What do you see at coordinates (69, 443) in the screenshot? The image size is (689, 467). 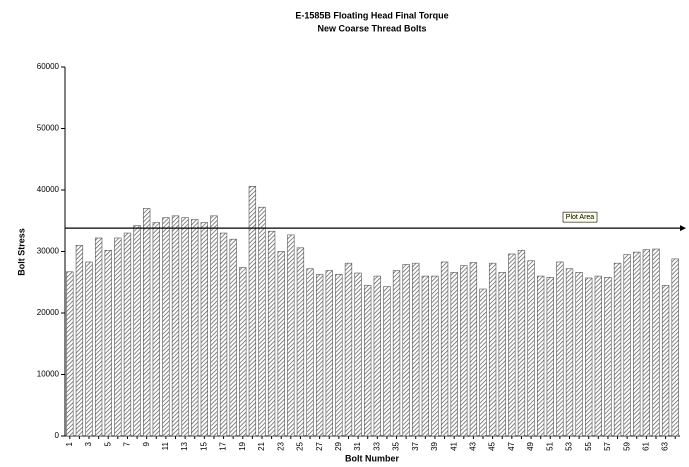 I see `x-tick-label: 1` at bounding box center [69, 443].